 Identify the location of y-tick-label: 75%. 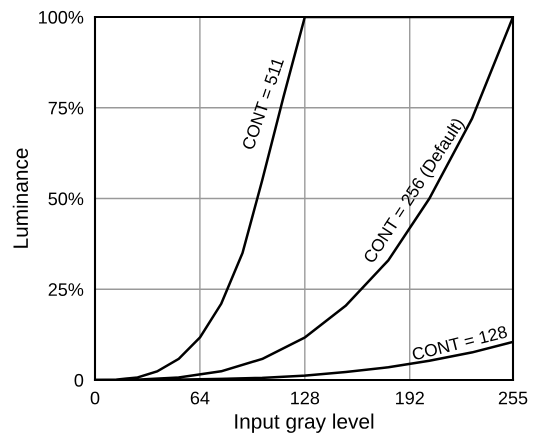
(66, 108).